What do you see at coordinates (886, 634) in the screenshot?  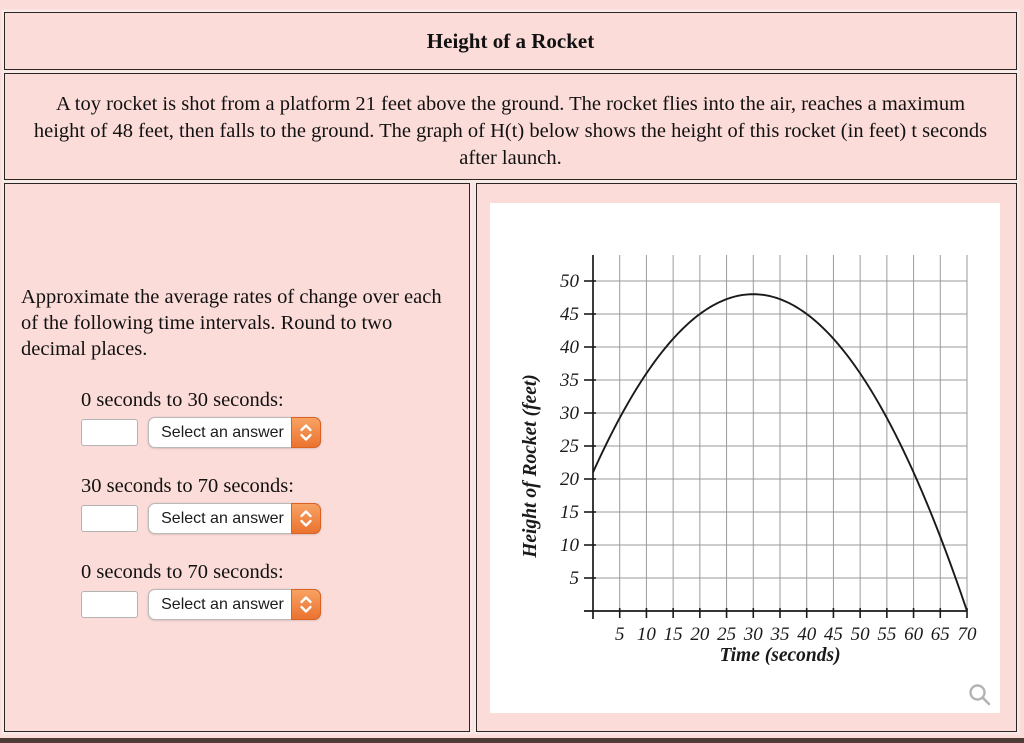 I see `svg-text: 55` at bounding box center [886, 634].